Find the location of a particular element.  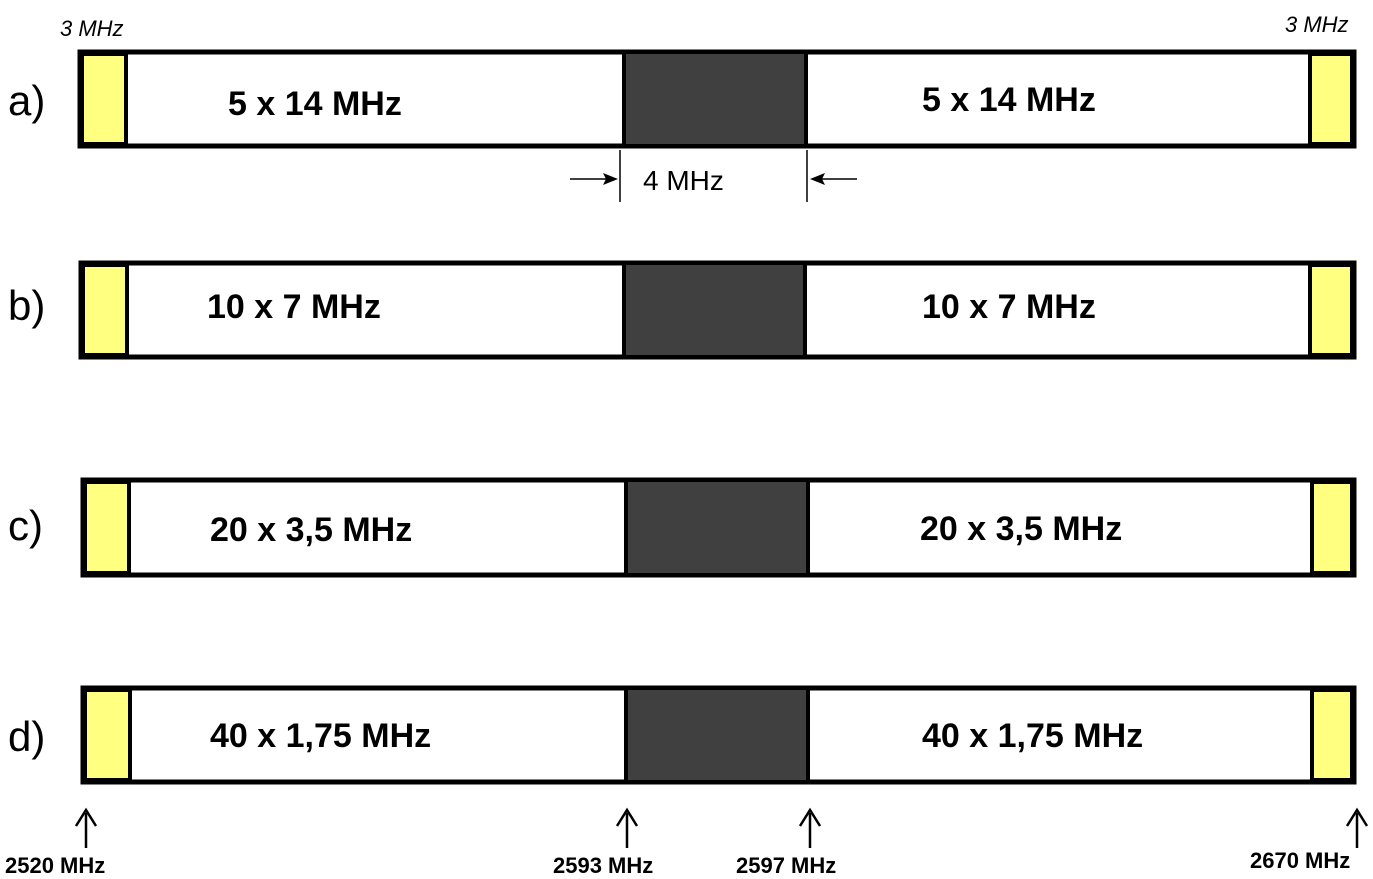

frequency-marker-2597: 2597 MHz is located at coordinates (786, 842).